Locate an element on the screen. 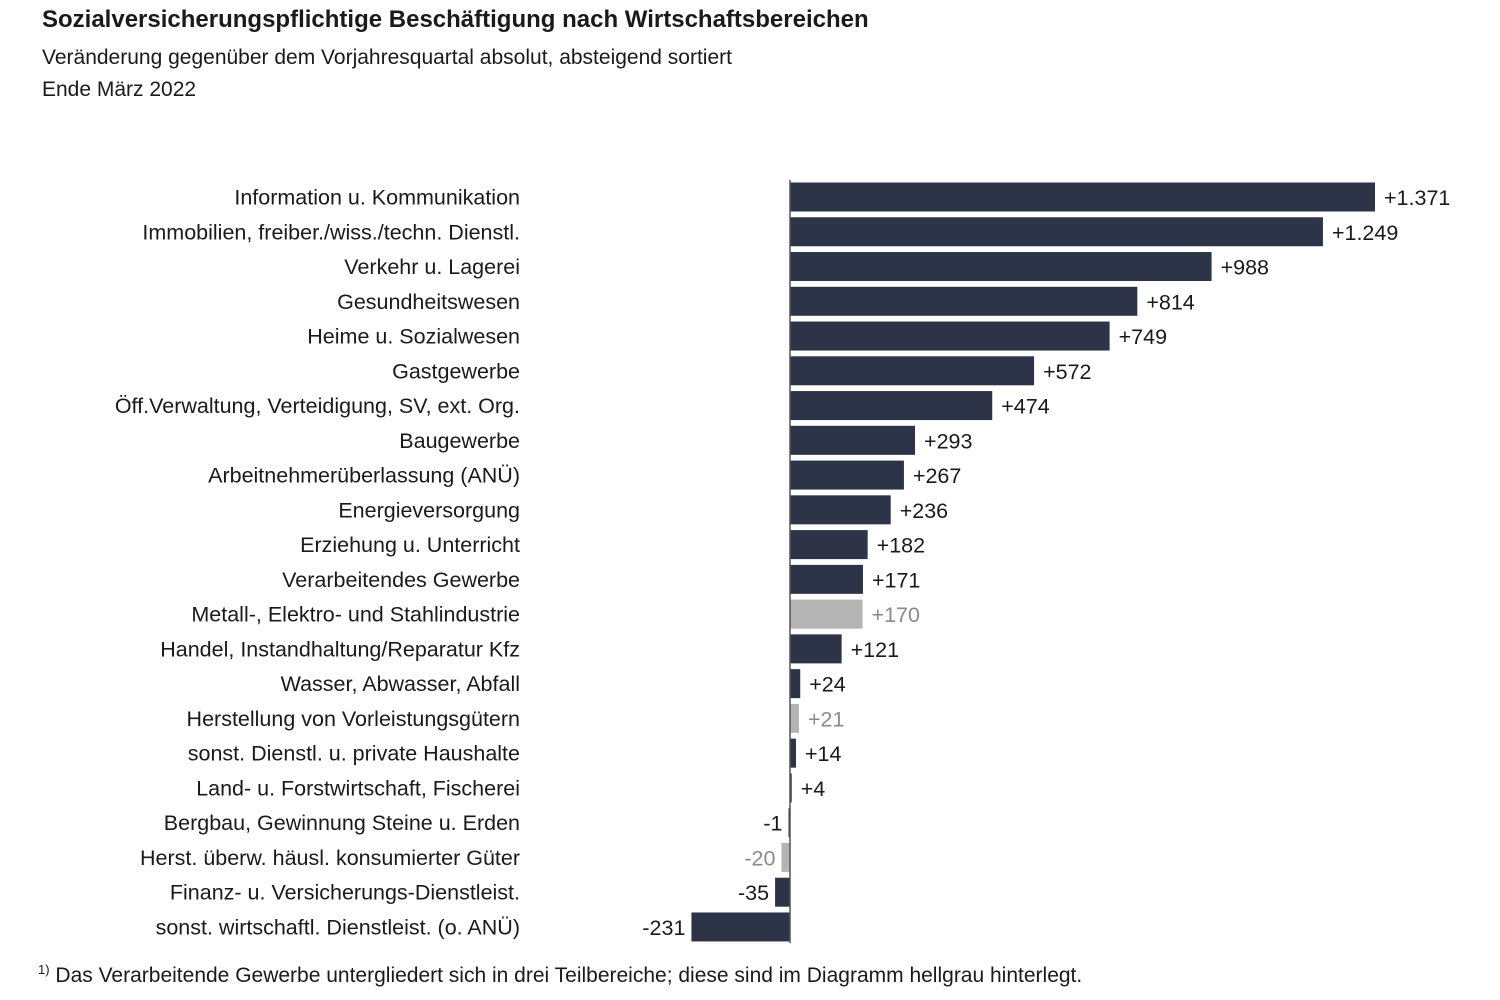  value-label: +182 is located at coordinates (901, 546).